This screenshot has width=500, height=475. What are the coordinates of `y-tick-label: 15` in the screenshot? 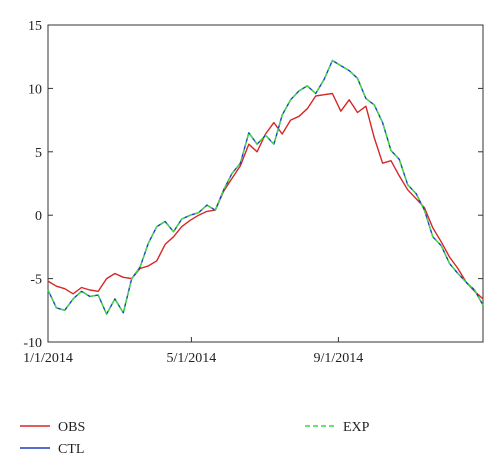 It's located at (35, 26).